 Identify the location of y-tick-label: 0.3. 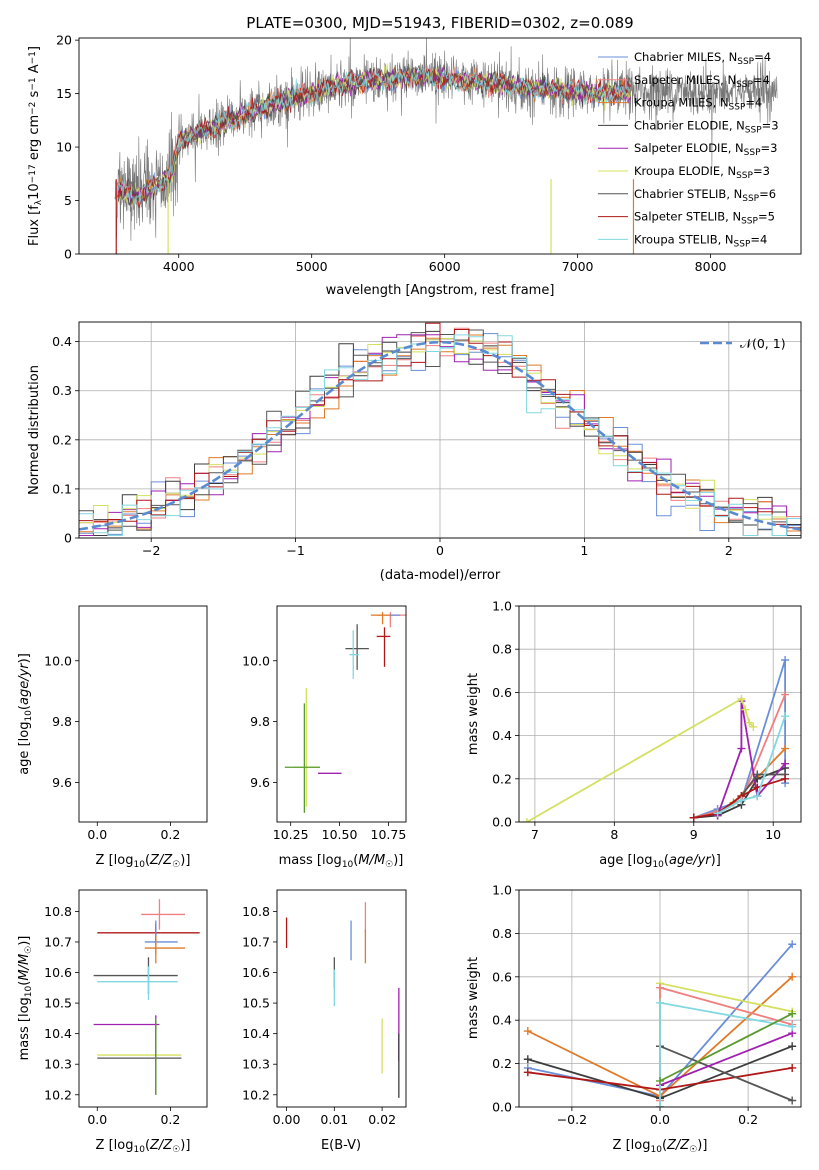
(62, 390).